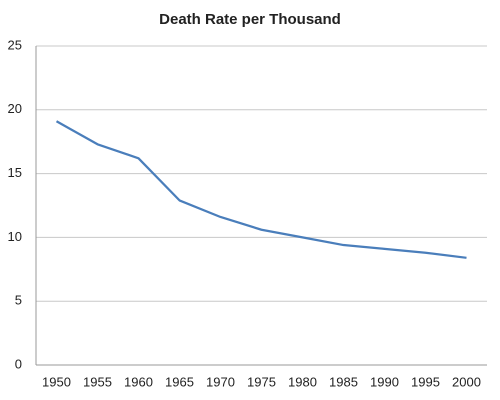 The height and width of the screenshot is (400, 500). I want to click on x-tick-label: 1980, so click(302, 381).